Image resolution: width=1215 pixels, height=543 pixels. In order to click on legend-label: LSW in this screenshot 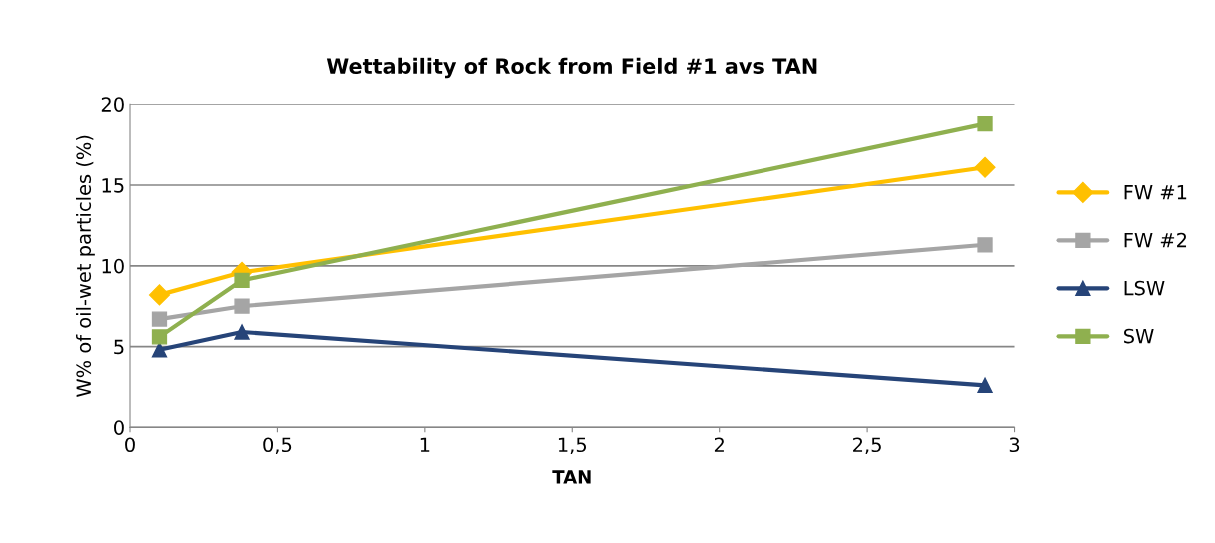, I will do `click(1144, 288)`.